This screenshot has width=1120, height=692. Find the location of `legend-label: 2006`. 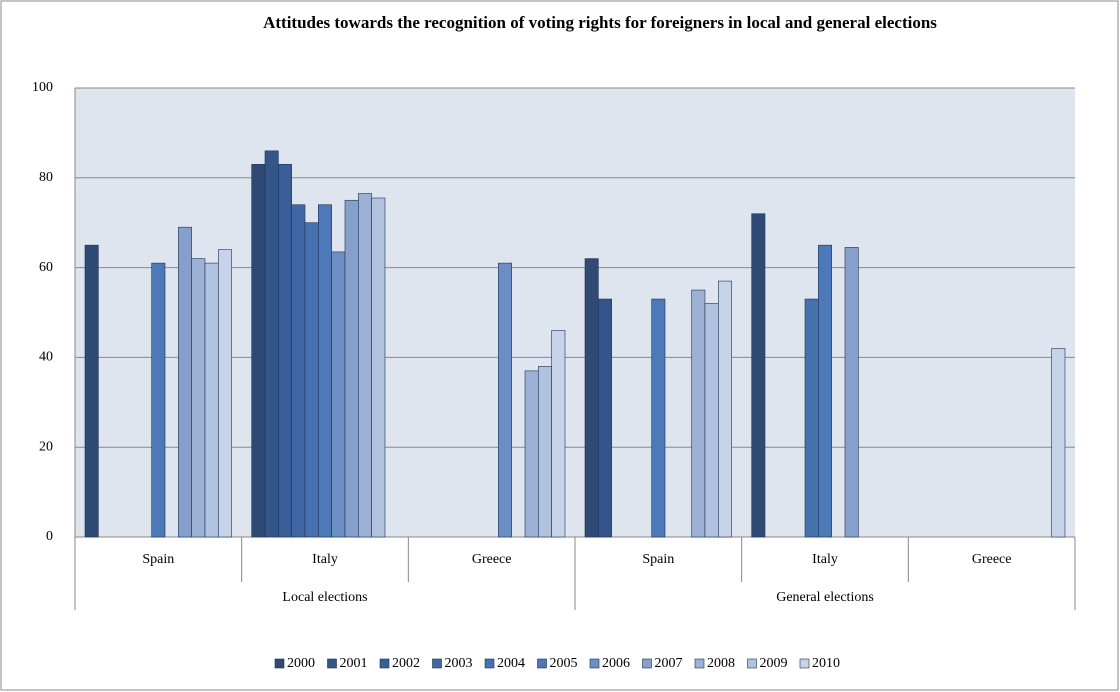

legend-label: 2006 is located at coordinates (616, 663).